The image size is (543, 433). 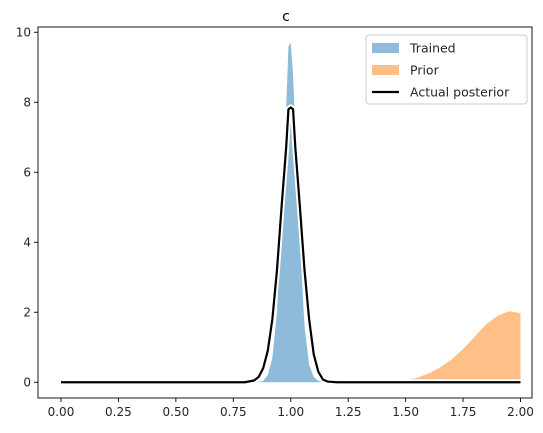 I want to click on x-tick-label: 2.00, so click(x=520, y=412).